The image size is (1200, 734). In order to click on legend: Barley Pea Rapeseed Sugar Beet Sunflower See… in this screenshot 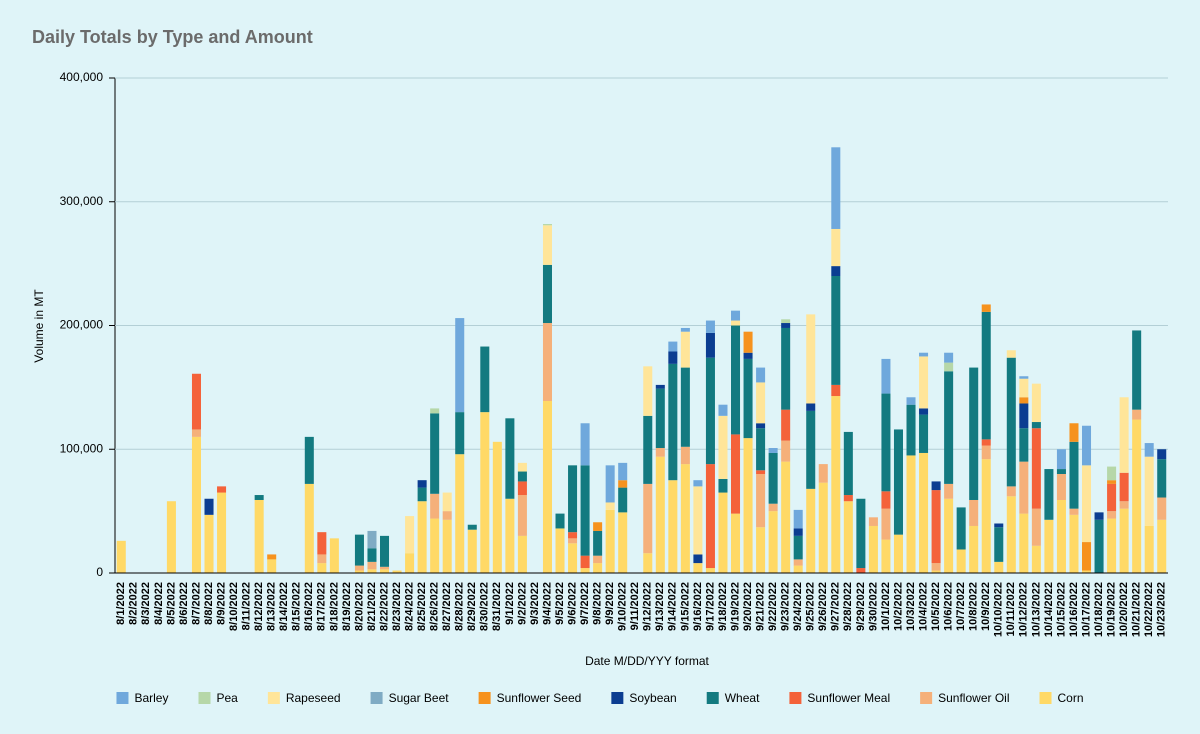, I will do `click(600, 698)`.